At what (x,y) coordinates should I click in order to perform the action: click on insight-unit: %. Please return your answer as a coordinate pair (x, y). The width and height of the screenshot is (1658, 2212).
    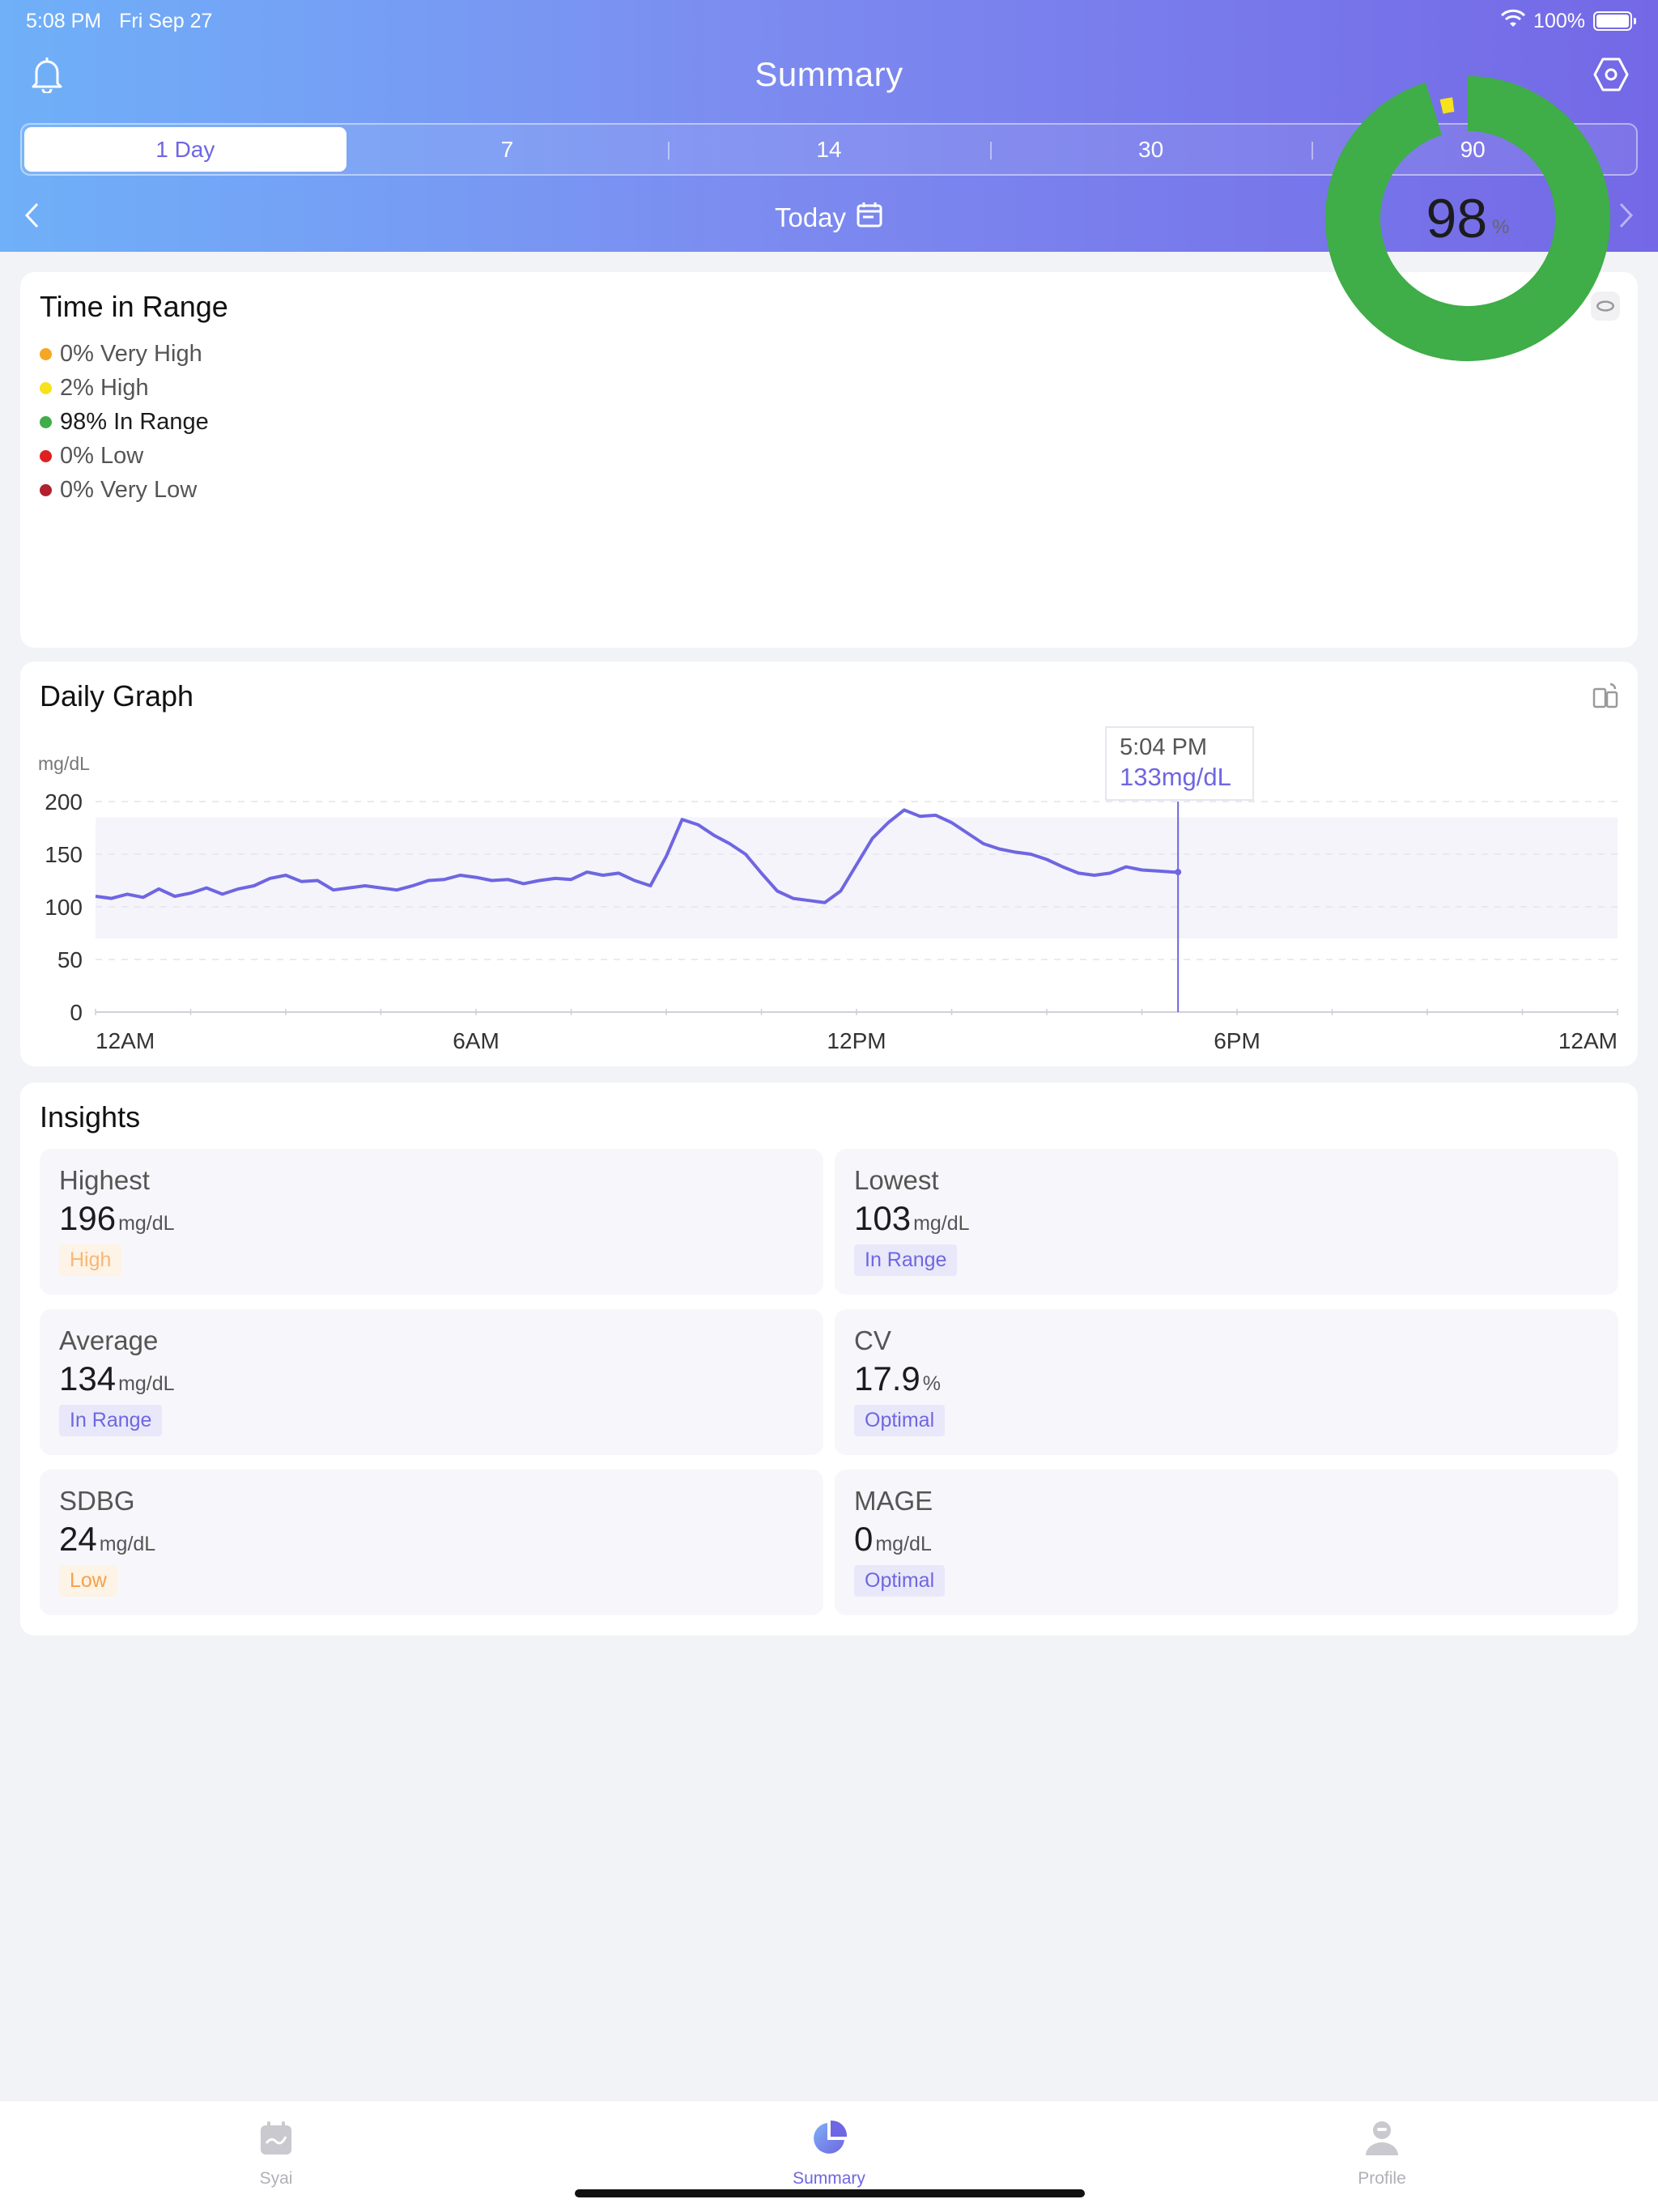
    Looking at the image, I should click on (931, 1383).